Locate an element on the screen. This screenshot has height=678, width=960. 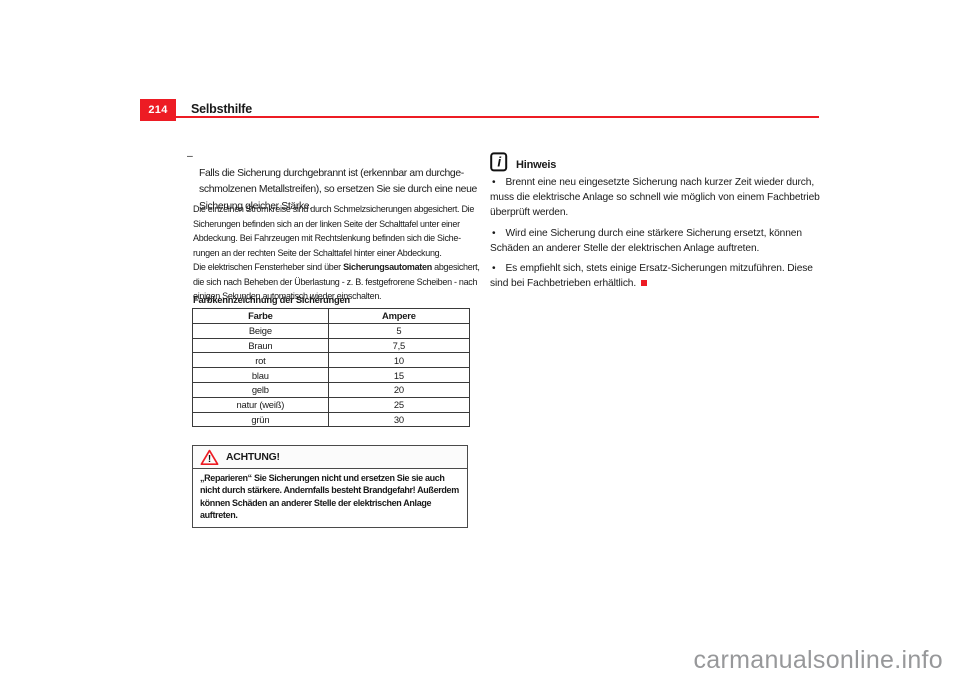
warning-triangle-icon: ! is located at coordinates (209, 457).